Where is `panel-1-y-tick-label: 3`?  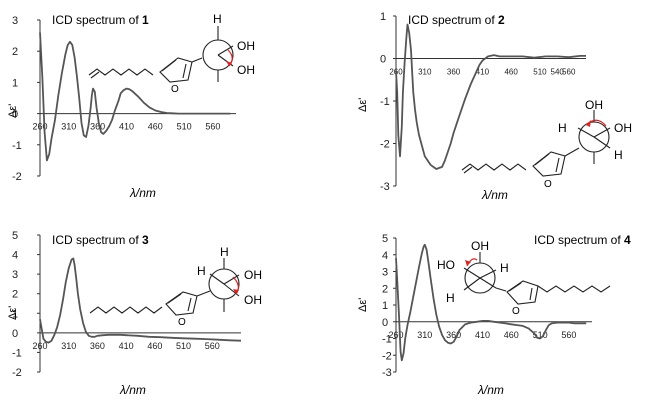
panel-1-y-tick-label: 3 is located at coordinates (15, 21).